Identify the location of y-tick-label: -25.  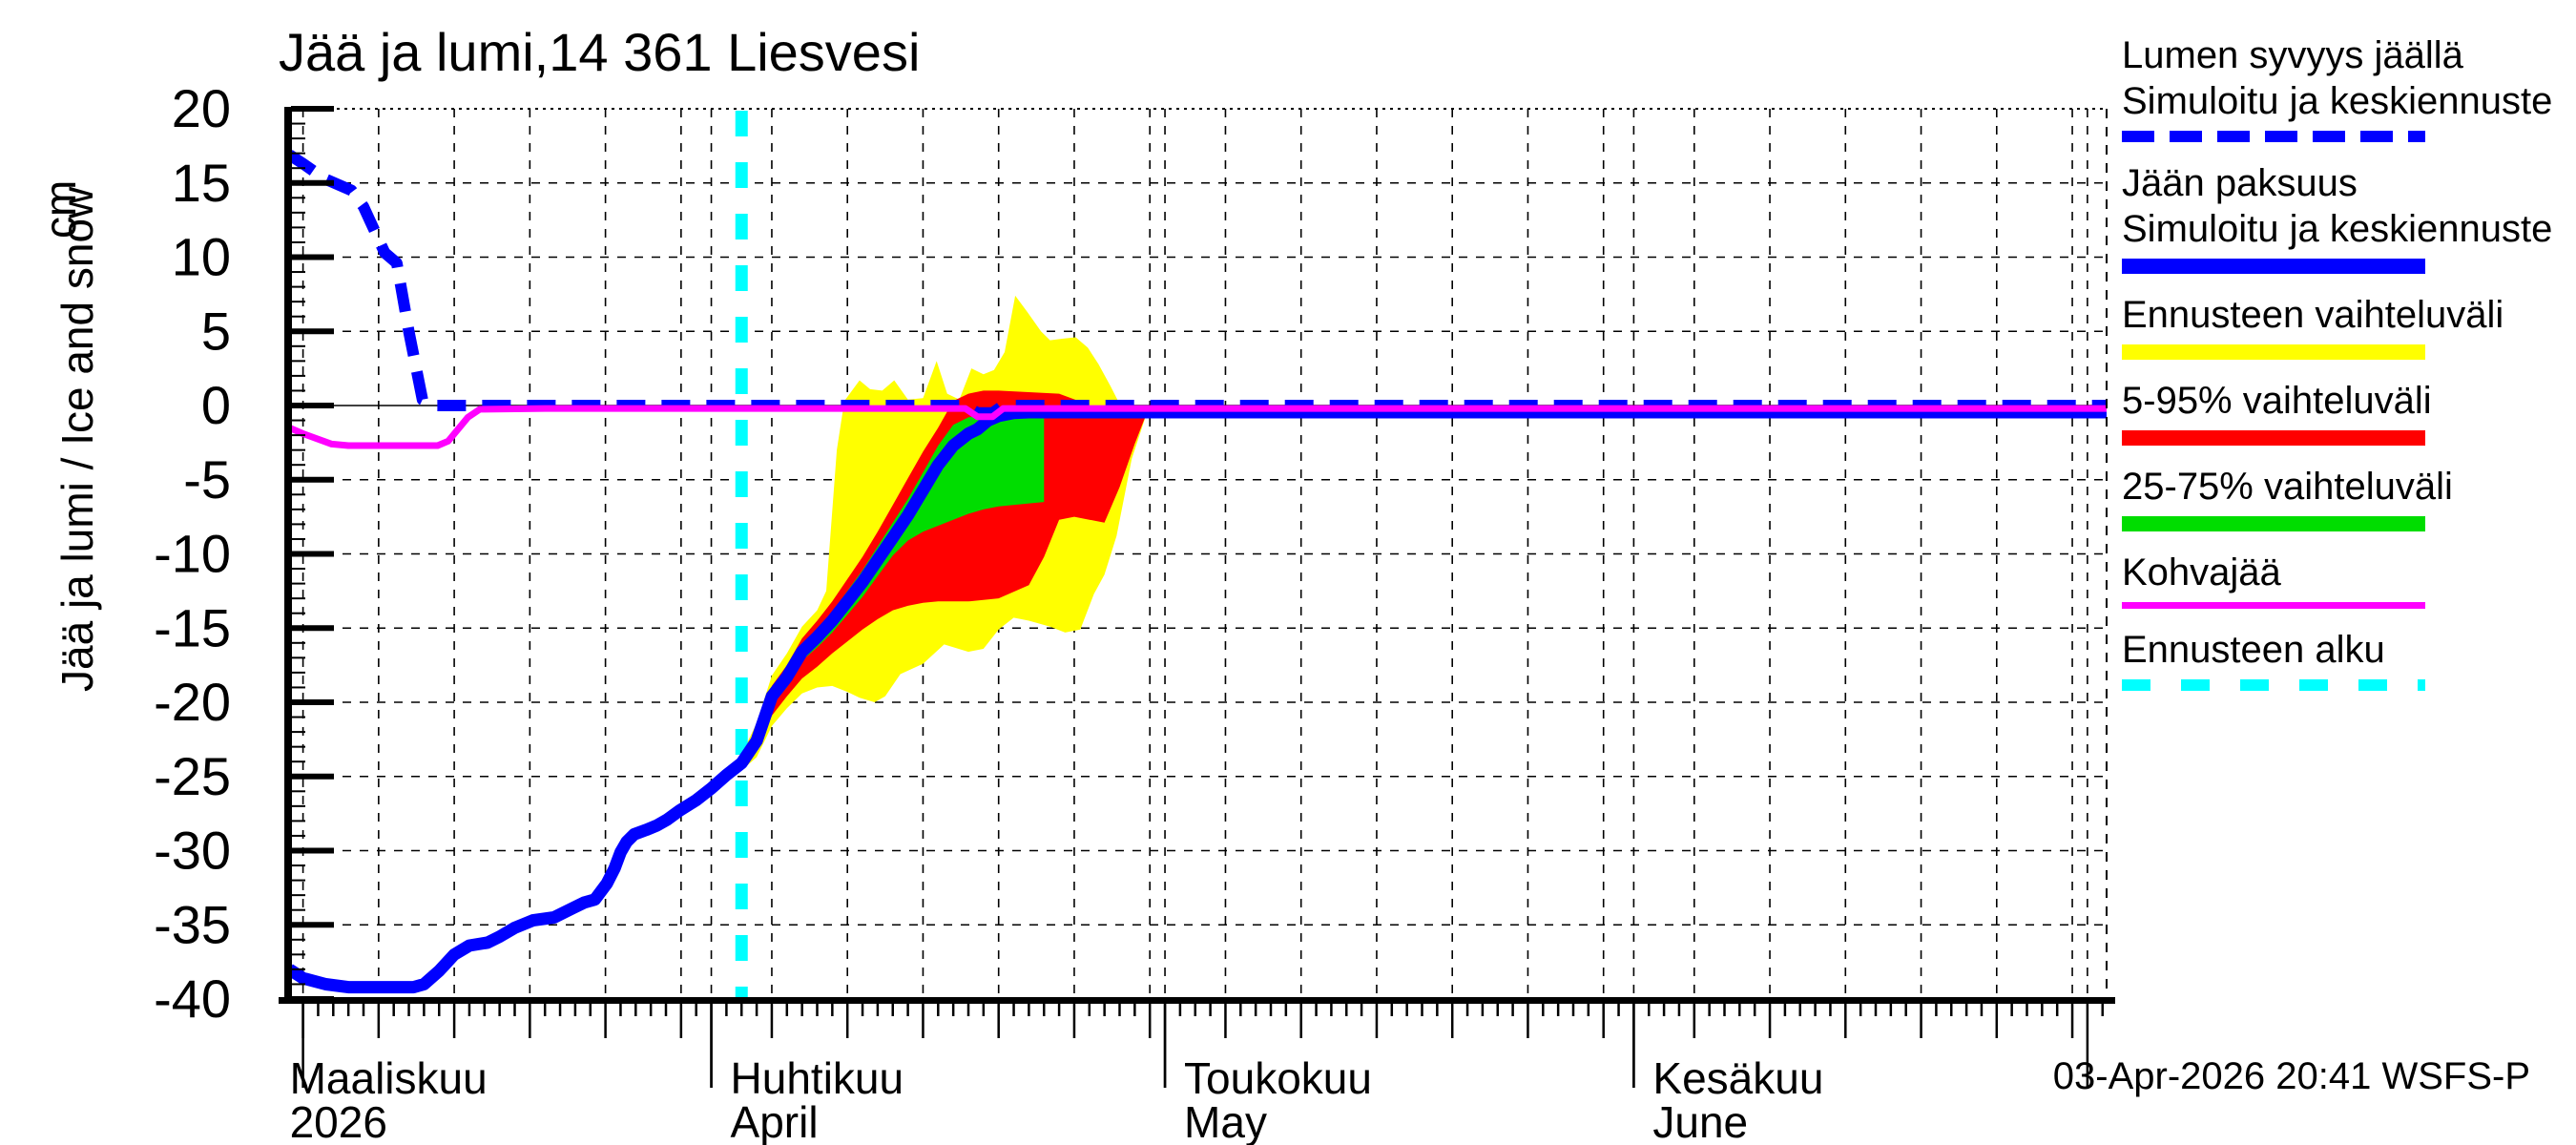
(192, 776).